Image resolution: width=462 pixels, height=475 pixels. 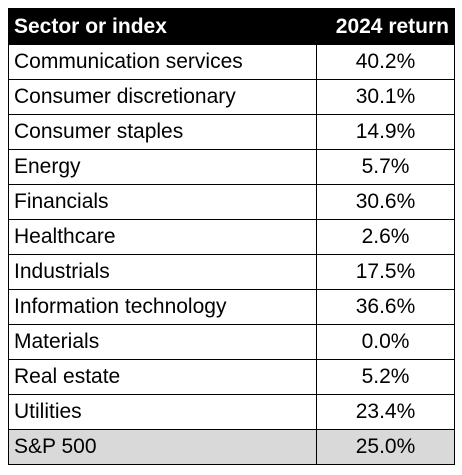 I want to click on table-row: Communication services 40.2%, so click(x=231, y=62).